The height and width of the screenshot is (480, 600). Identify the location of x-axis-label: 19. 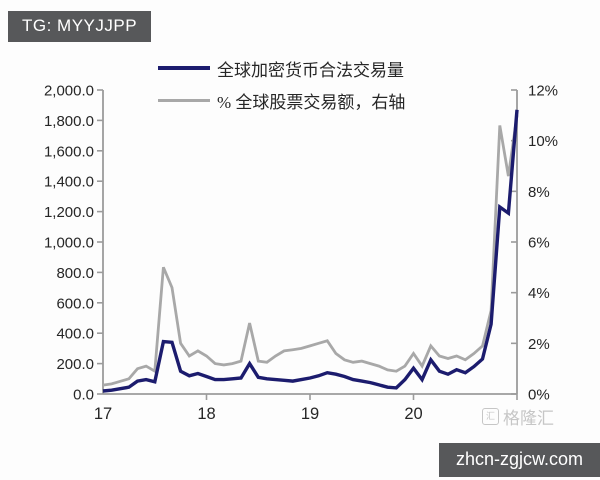
(310, 414).